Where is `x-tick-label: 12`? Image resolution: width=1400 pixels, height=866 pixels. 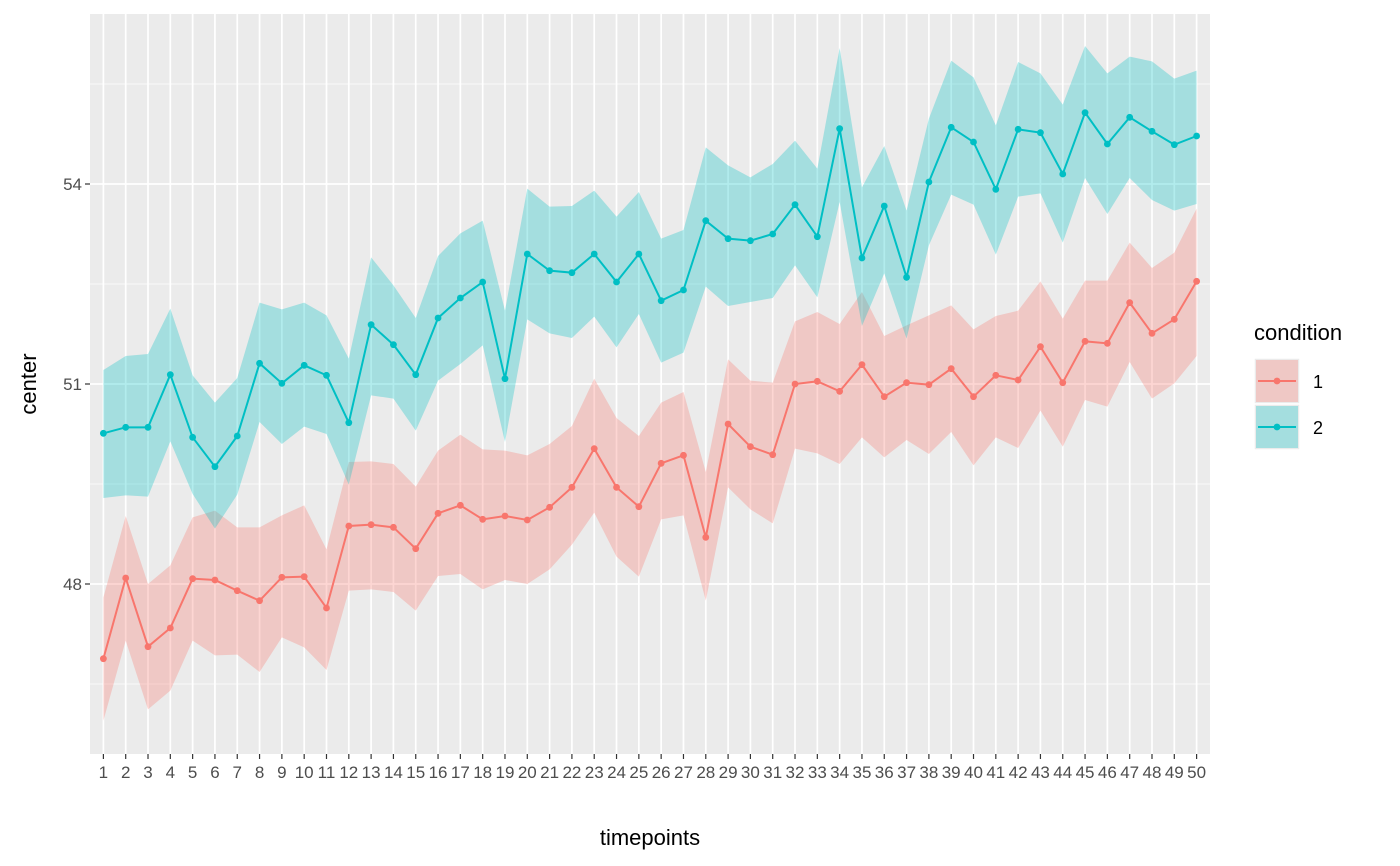 x-tick-label: 12 is located at coordinates (348, 772).